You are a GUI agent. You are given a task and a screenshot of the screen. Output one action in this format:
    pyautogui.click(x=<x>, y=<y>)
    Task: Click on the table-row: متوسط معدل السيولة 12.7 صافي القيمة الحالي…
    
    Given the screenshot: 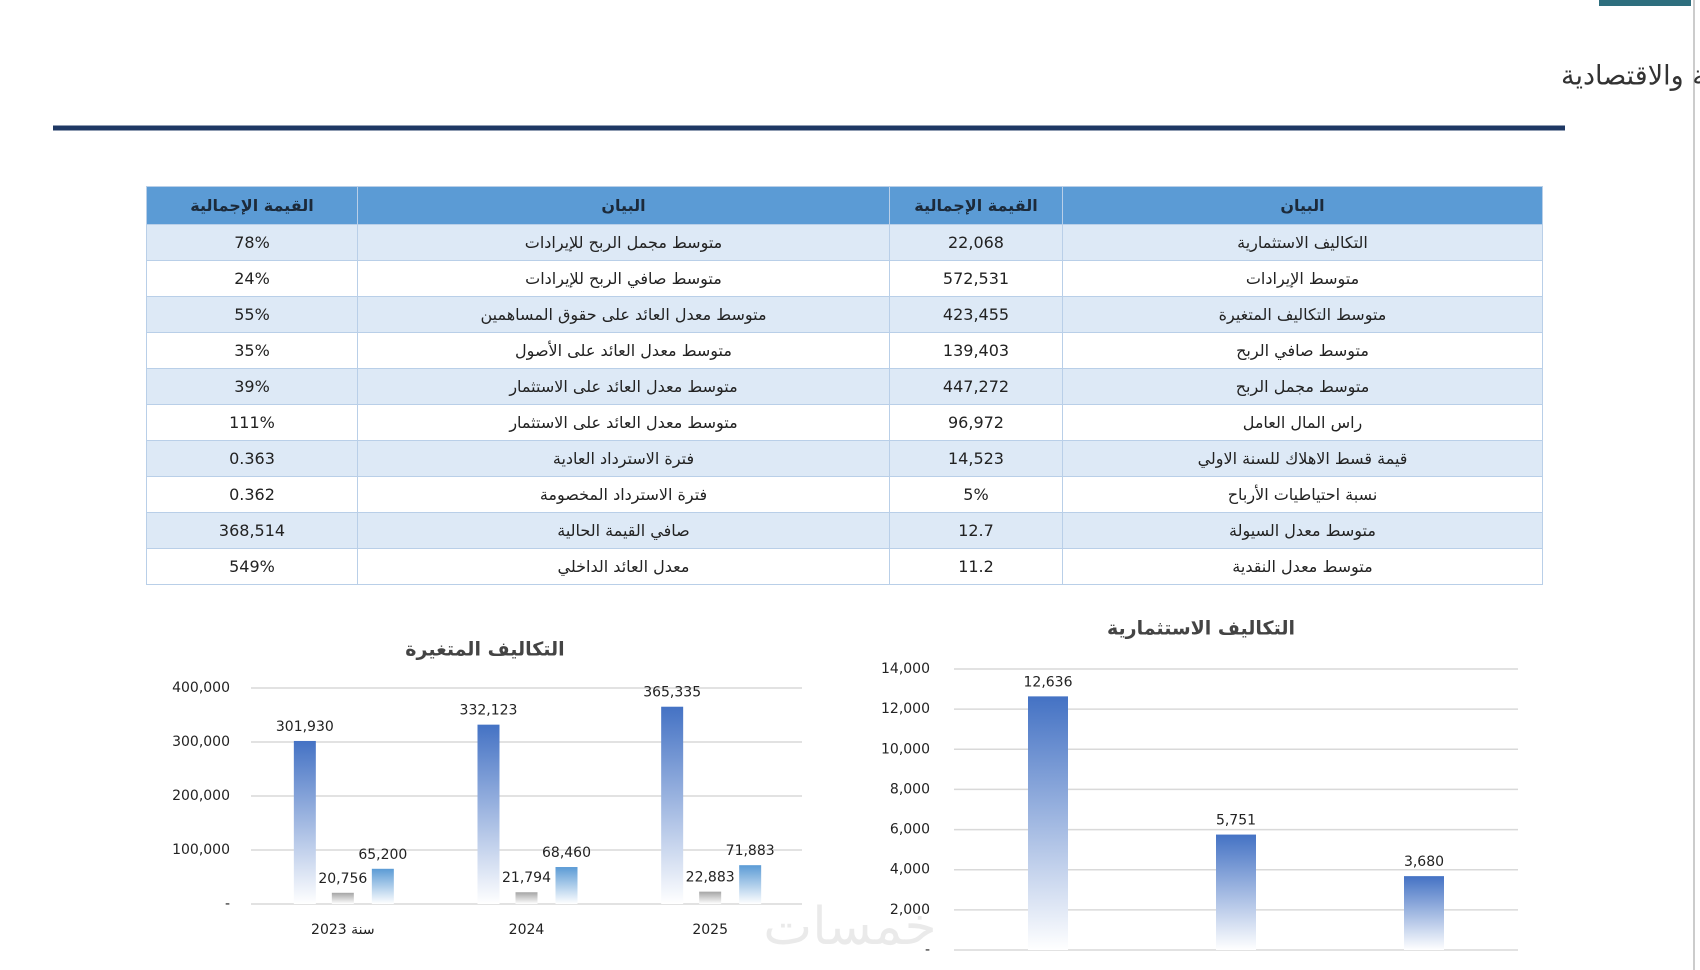 What is the action you would take?
    pyautogui.click(x=844, y=530)
    